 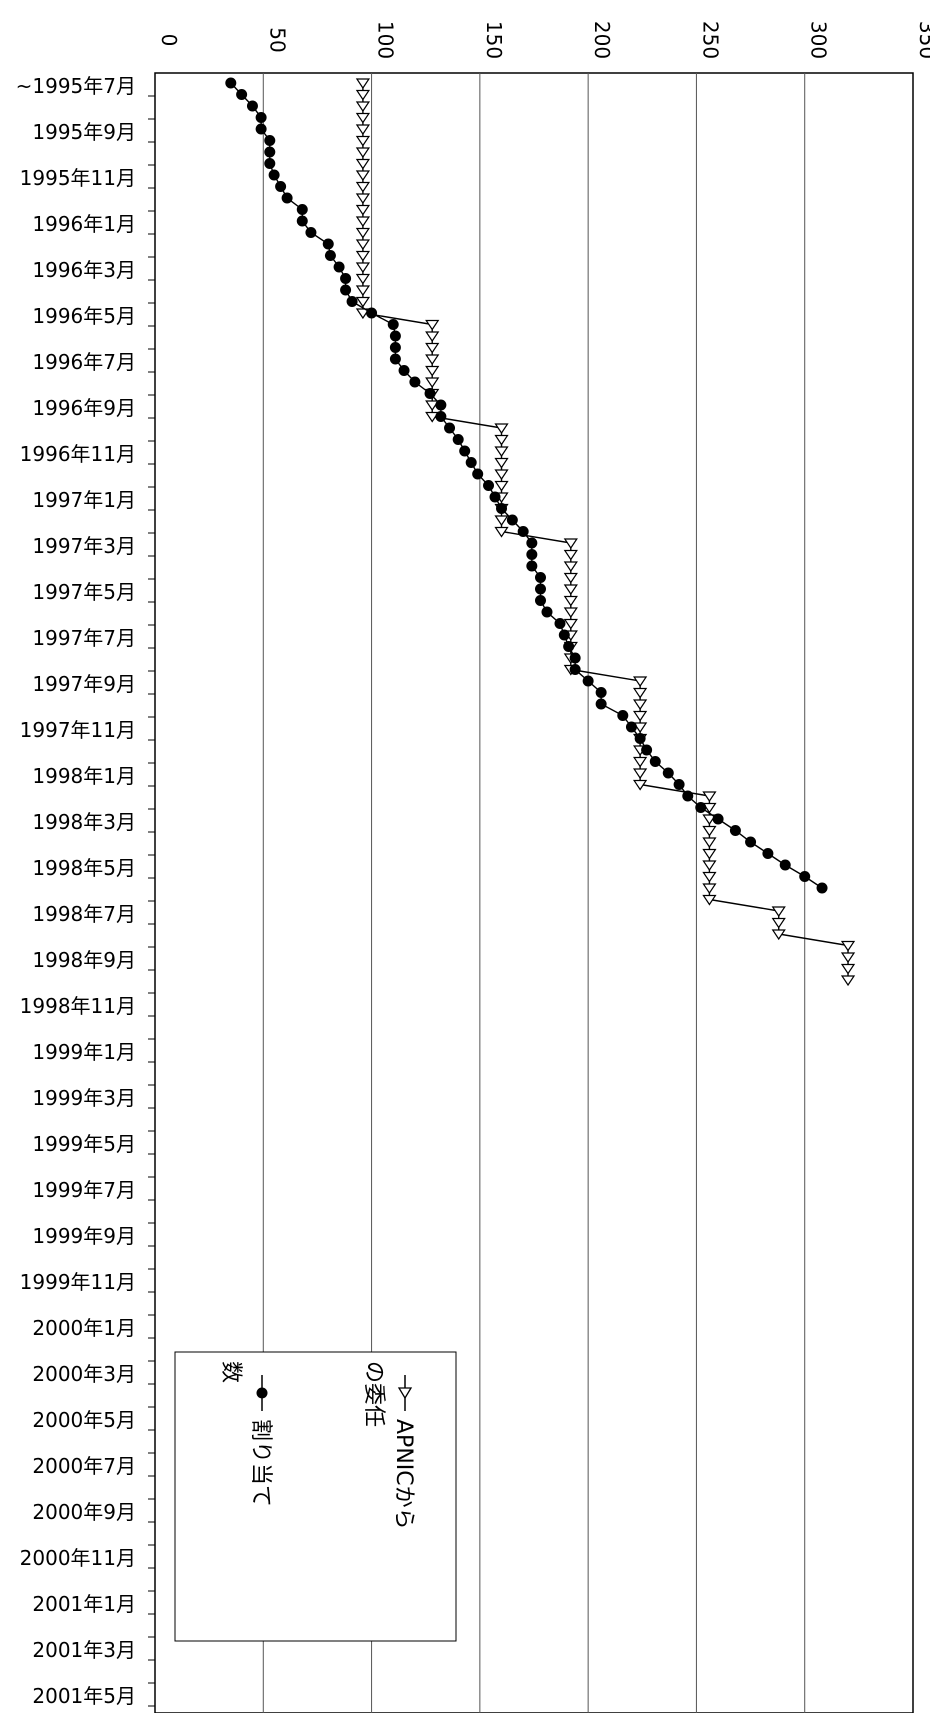 What do you see at coordinates (819, 40) in the screenshot?
I see `value-tick-label: 300` at bounding box center [819, 40].